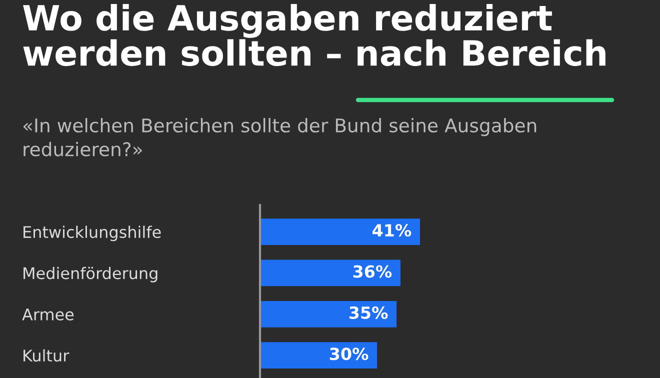 Image resolution: width=660 pixels, height=378 pixels. What do you see at coordinates (372, 271) in the screenshot?
I see `data-label: 36%` at bounding box center [372, 271].